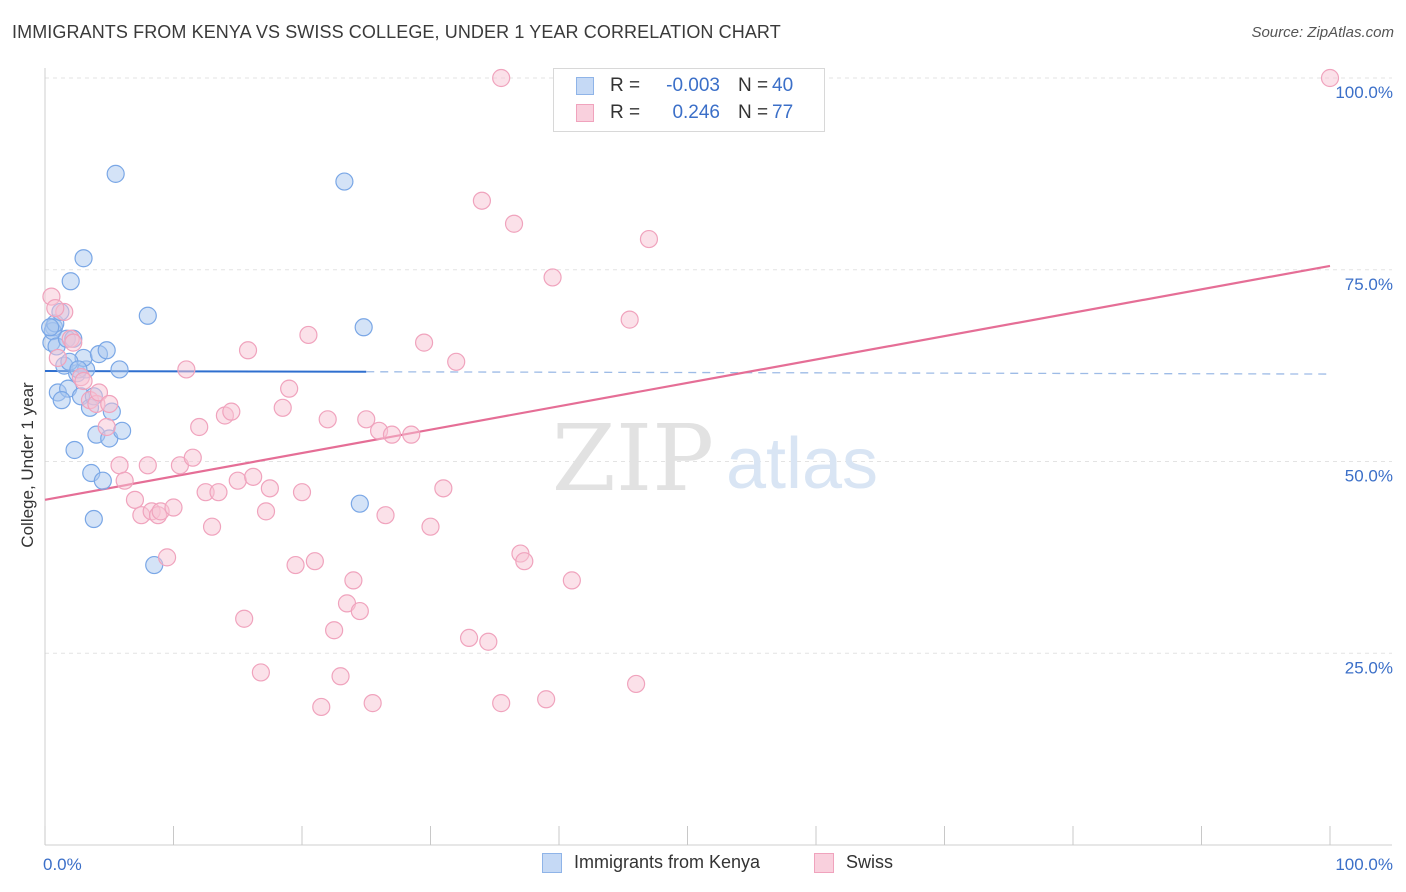 This screenshot has height=892, width=1406. What do you see at coordinates (1364, 864) in the screenshot?
I see `x-tick-label-right: 100.0%` at bounding box center [1364, 864].